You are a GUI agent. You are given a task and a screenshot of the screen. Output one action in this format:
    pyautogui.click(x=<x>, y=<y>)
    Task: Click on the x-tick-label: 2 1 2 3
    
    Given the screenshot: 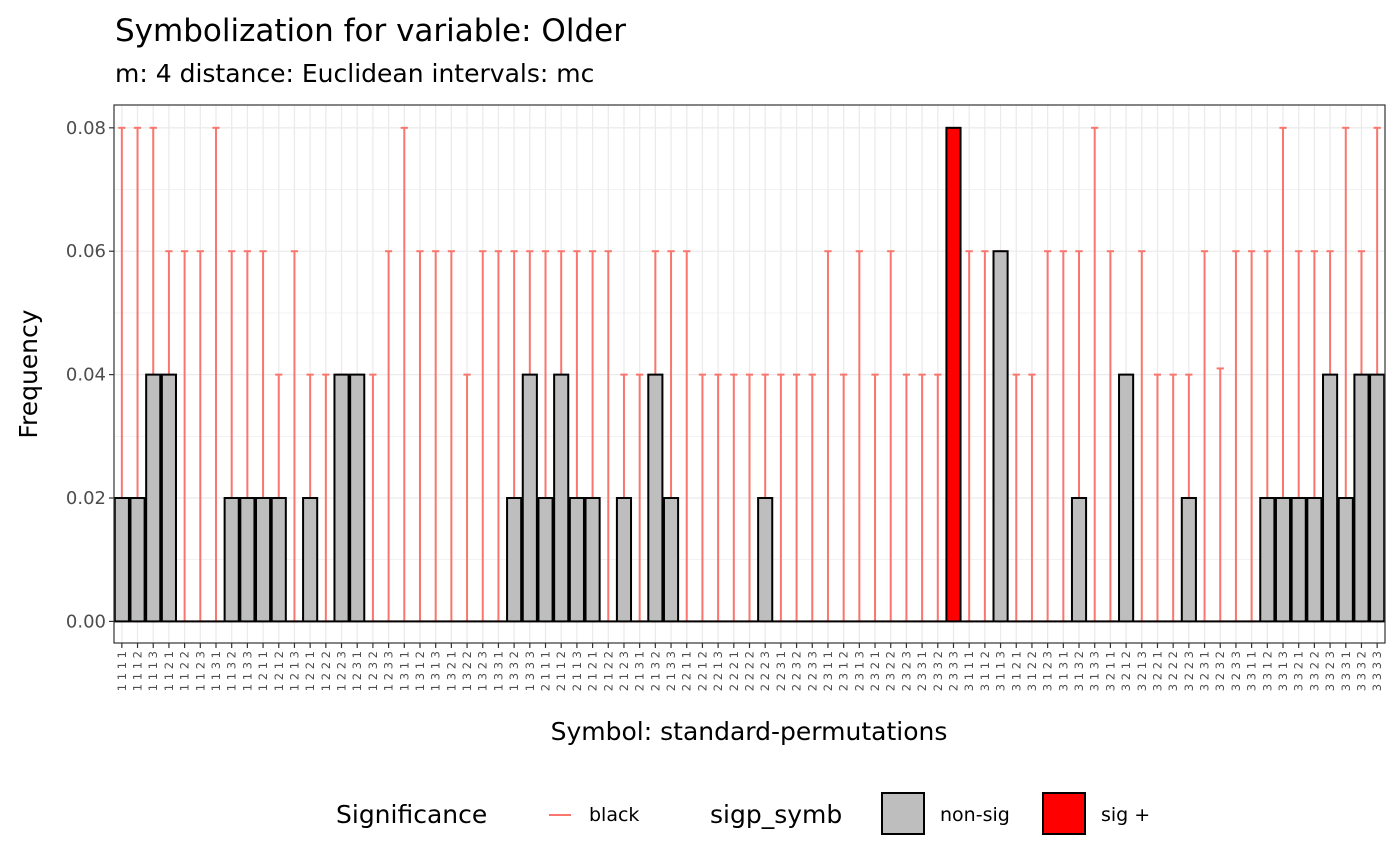 What is the action you would take?
    pyautogui.click(x=624, y=671)
    